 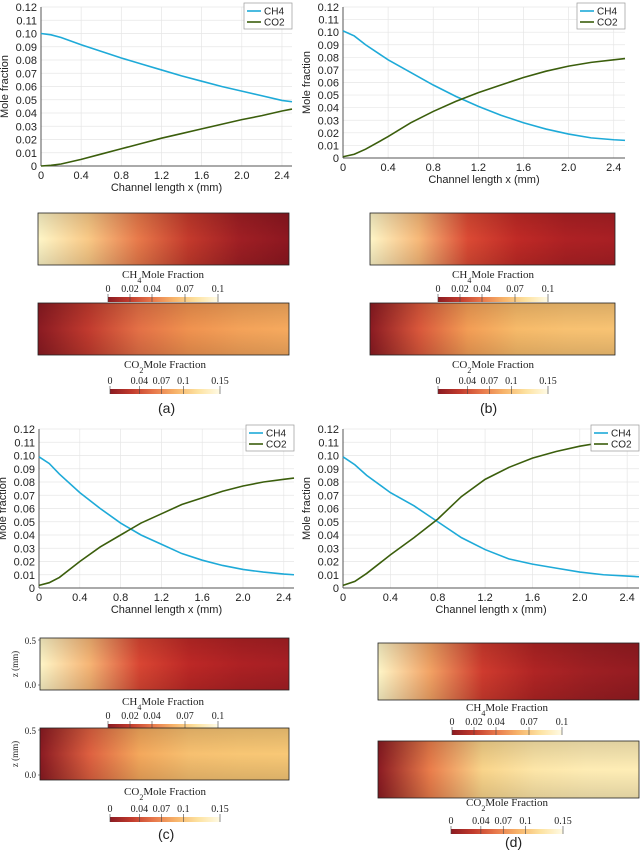 What do you see at coordinates (328, 563) in the screenshot?
I see `chart-d-y-tick-label: 0.02` at bounding box center [328, 563].